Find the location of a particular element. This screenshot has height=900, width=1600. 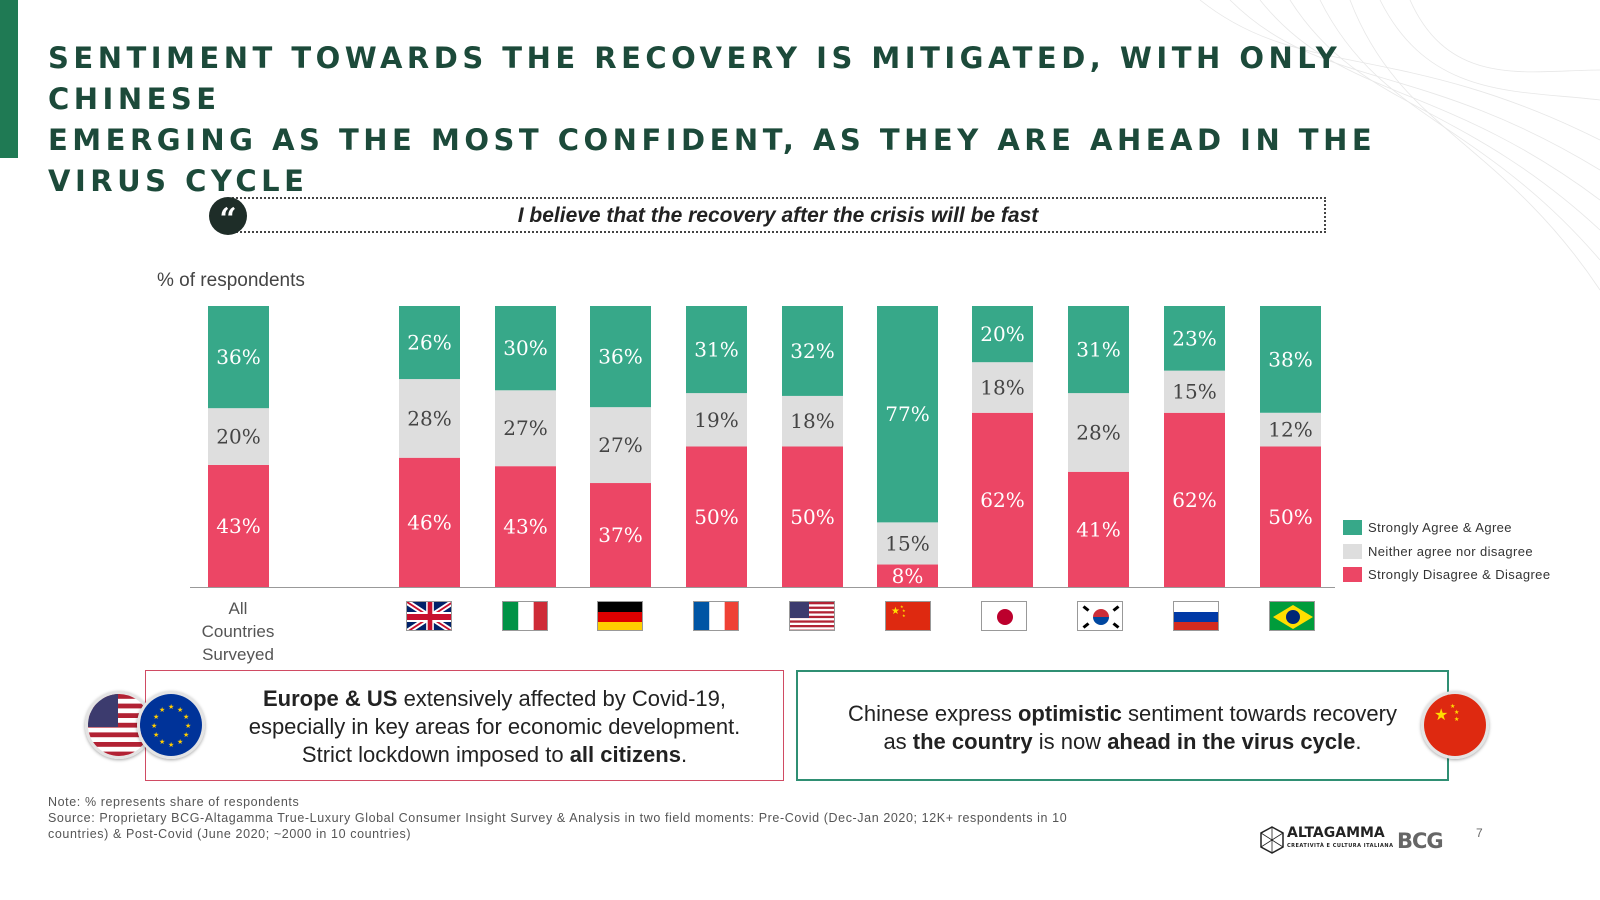

bar-agree-germany is located at coordinates (620, 357).